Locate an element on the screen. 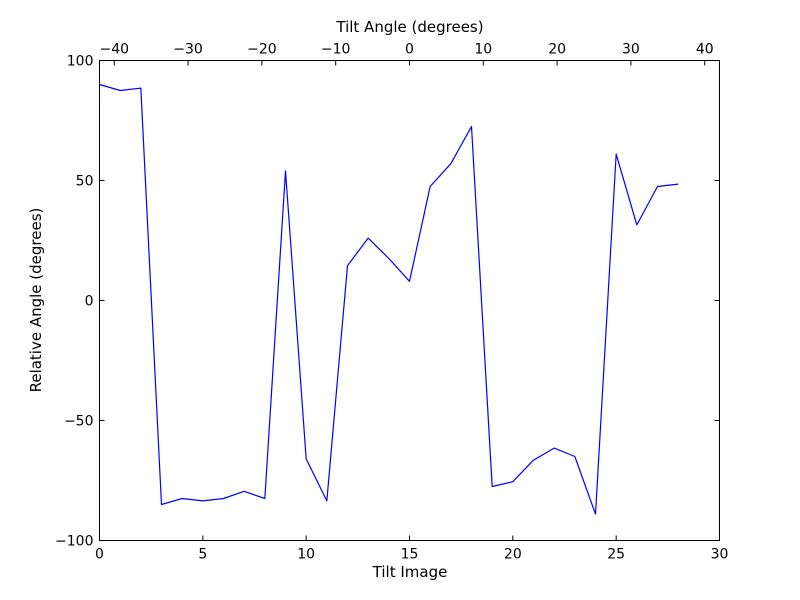  top-axis-tick-label: 20 is located at coordinates (557, 50).